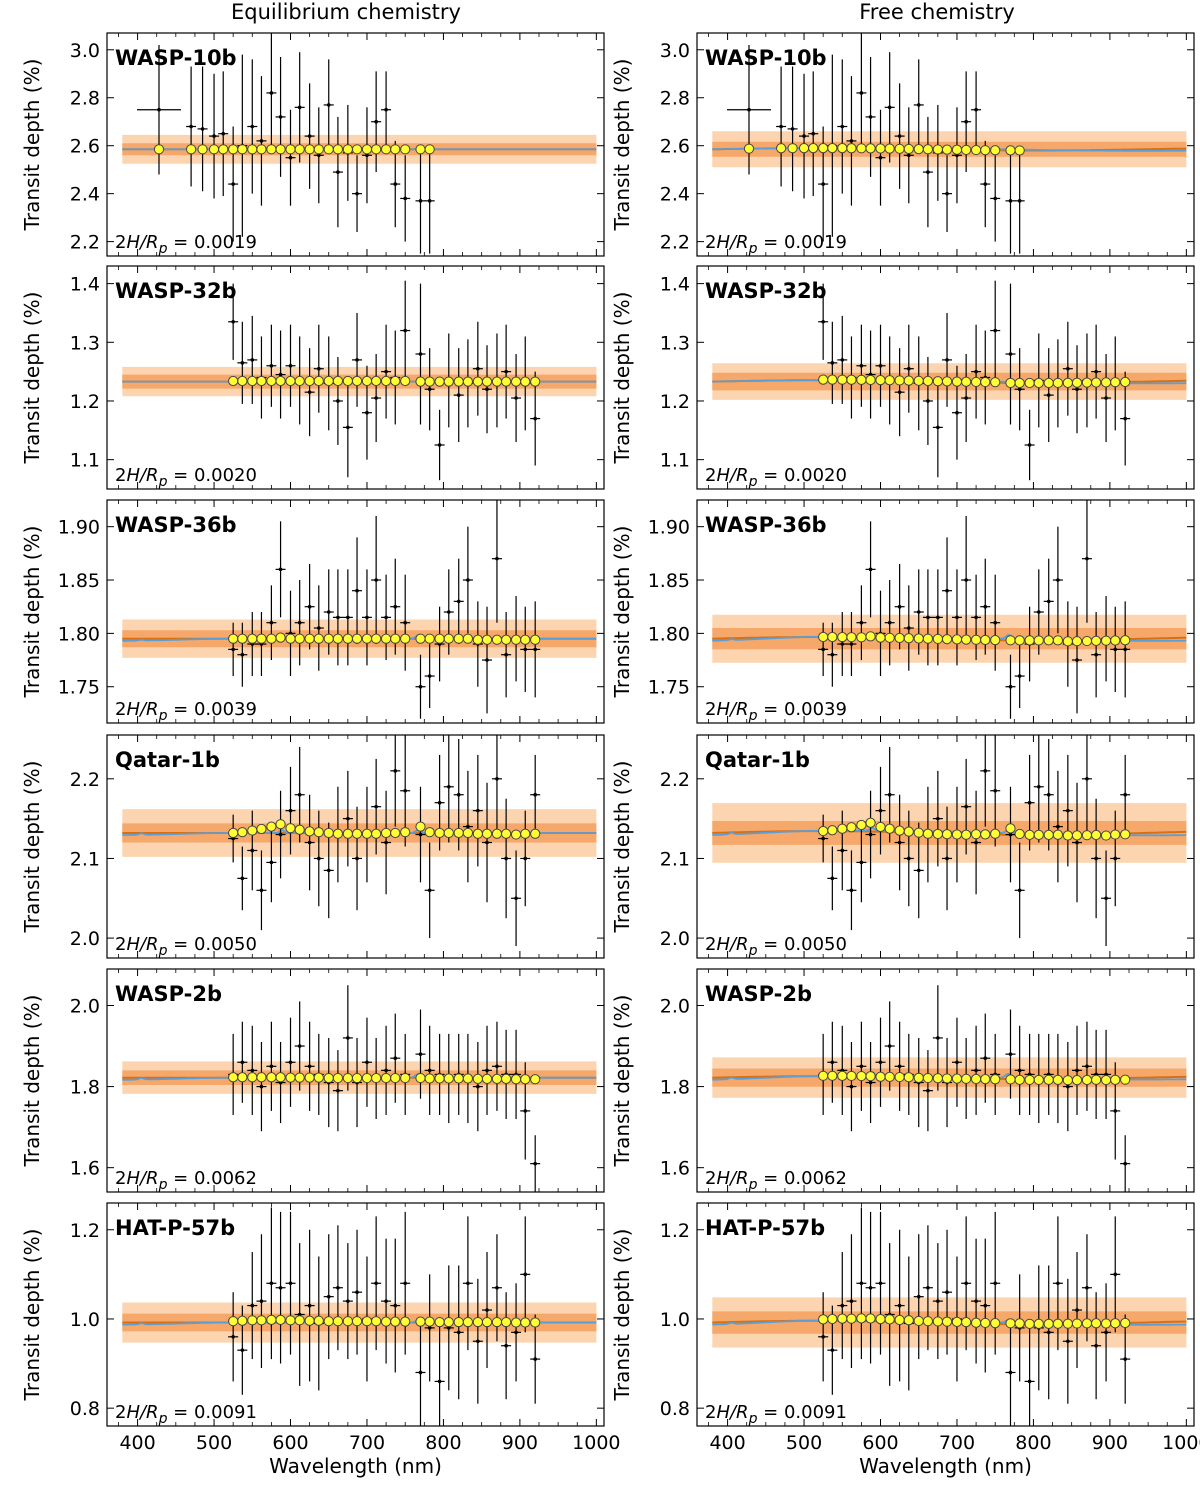 The image size is (1200, 1490). What do you see at coordinates (675, 939) in the screenshot?
I see `y-tick-label: 2.0` at bounding box center [675, 939].